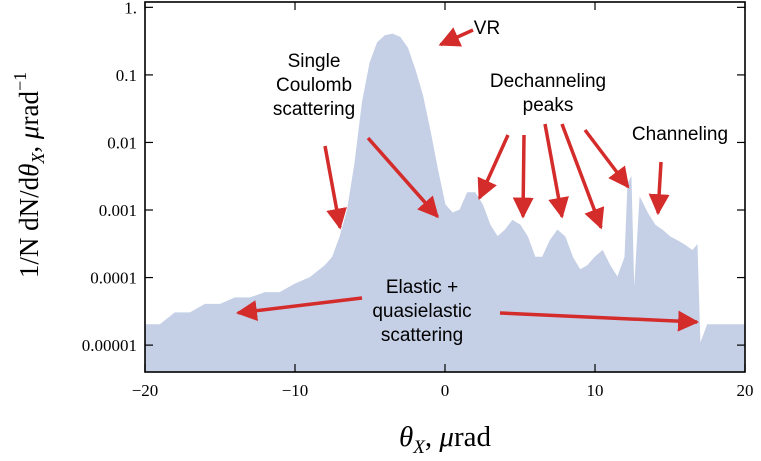  What do you see at coordinates (122, 142) in the screenshot?
I see `y-tick-label: 0.01` at bounding box center [122, 142].